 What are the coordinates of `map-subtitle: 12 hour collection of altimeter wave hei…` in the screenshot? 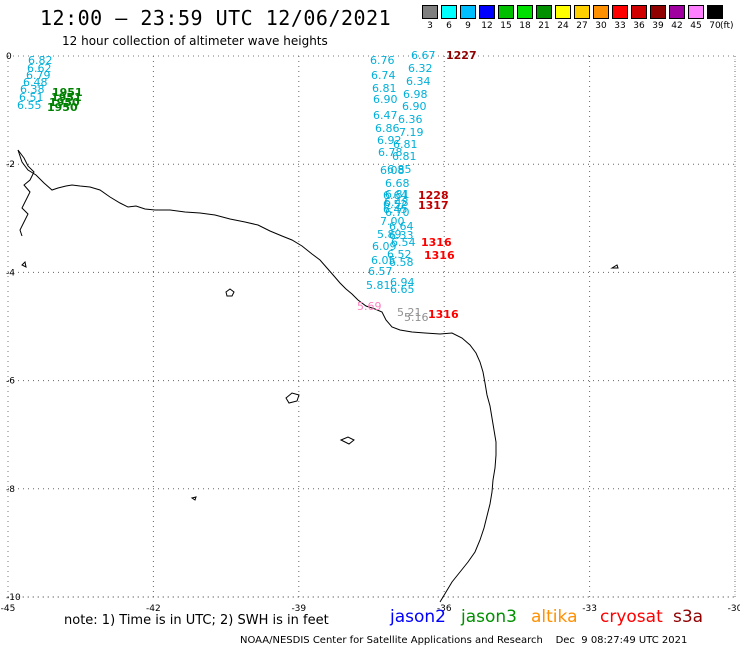 It's located at (195, 41).